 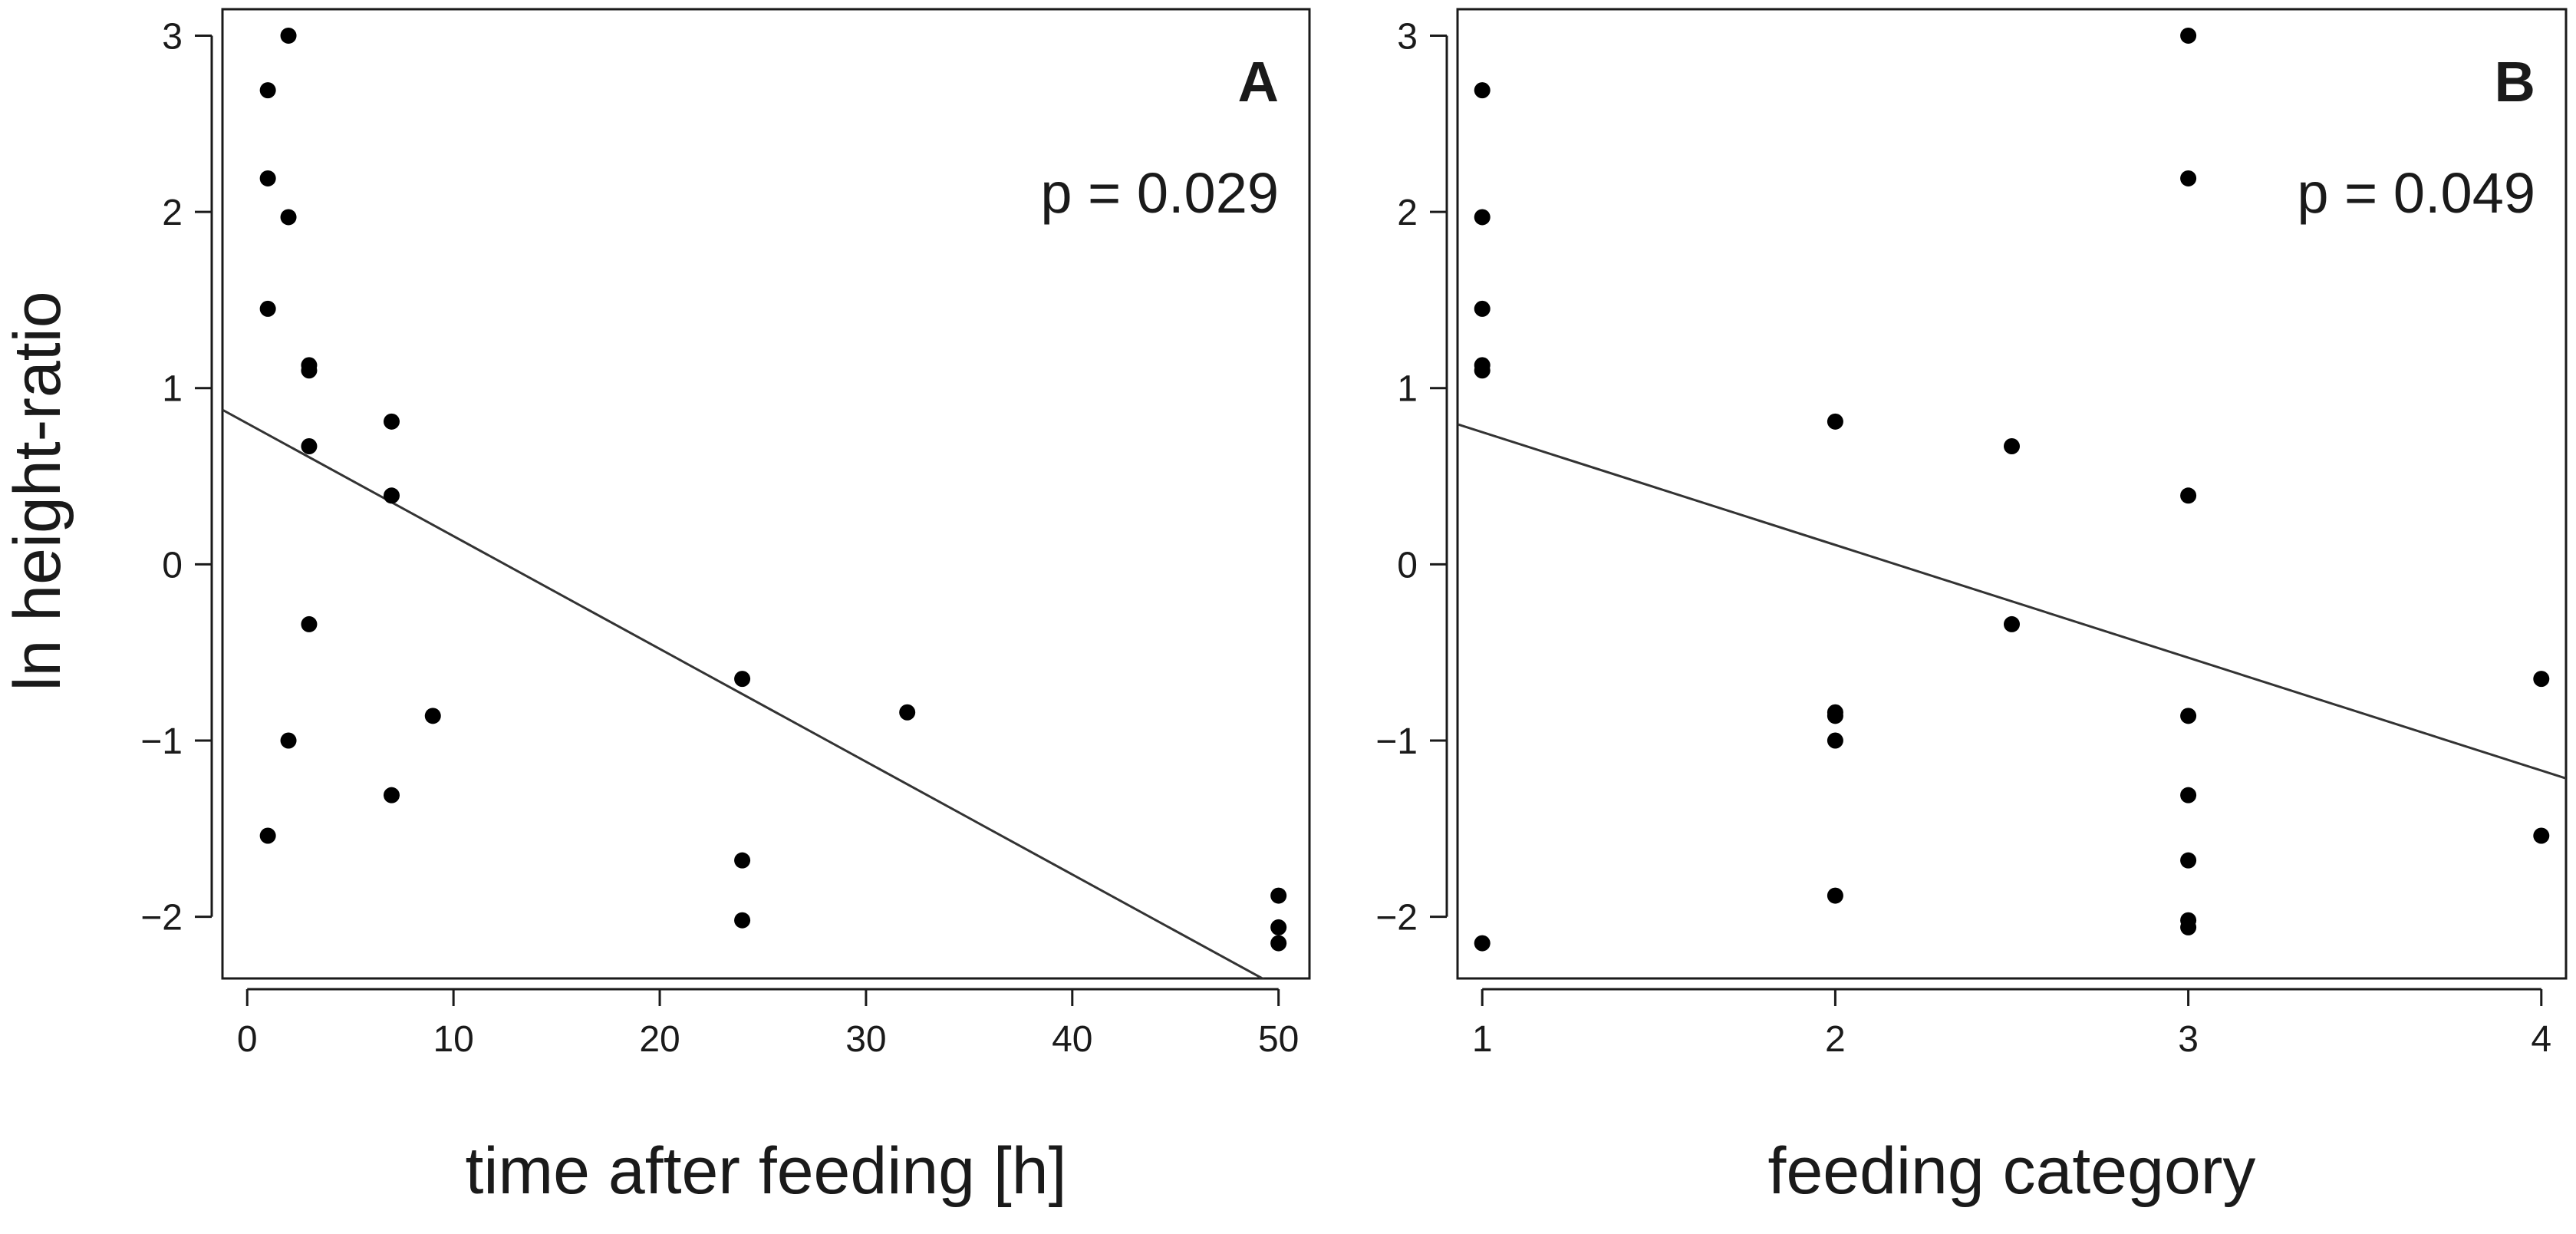 I want to click on y-tick-label-a: 3, so click(x=172, y=36).